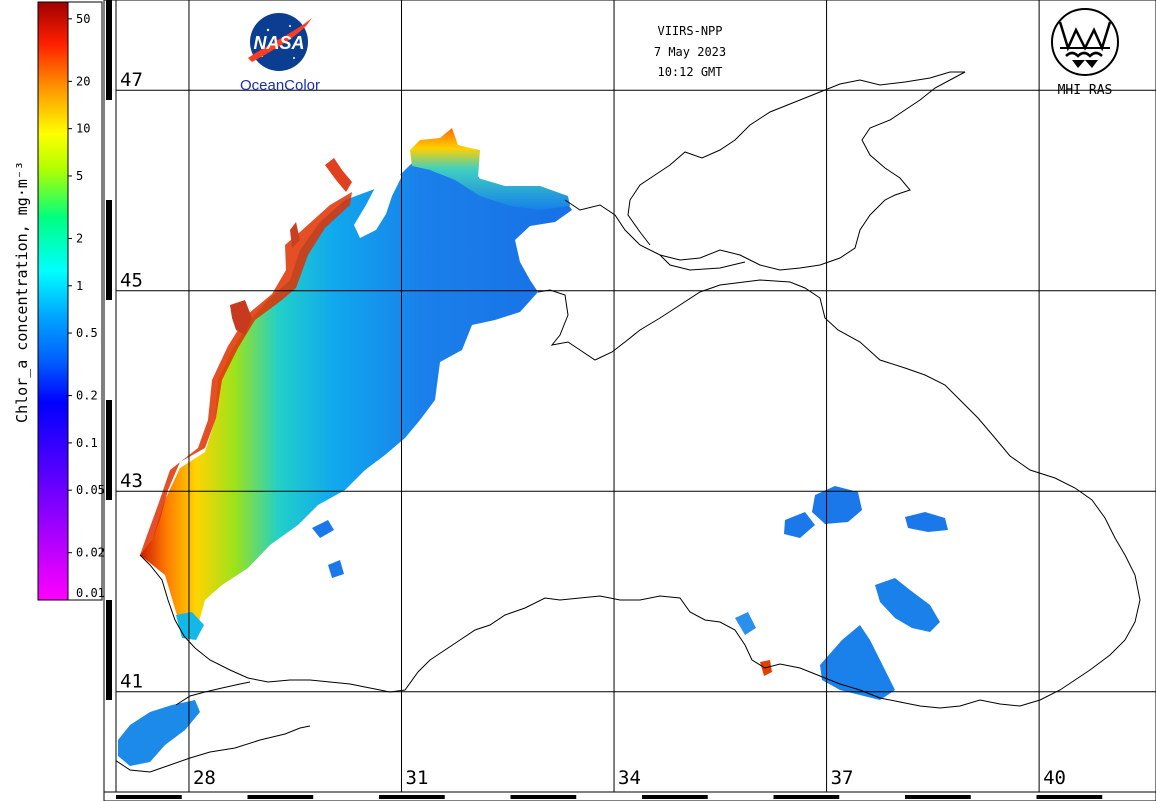 The height and width of the screenshot is (801, 1156). Describe the element at coordinates (295, 235) in the screenshot. I see `lagoon-tiligul` at that location.